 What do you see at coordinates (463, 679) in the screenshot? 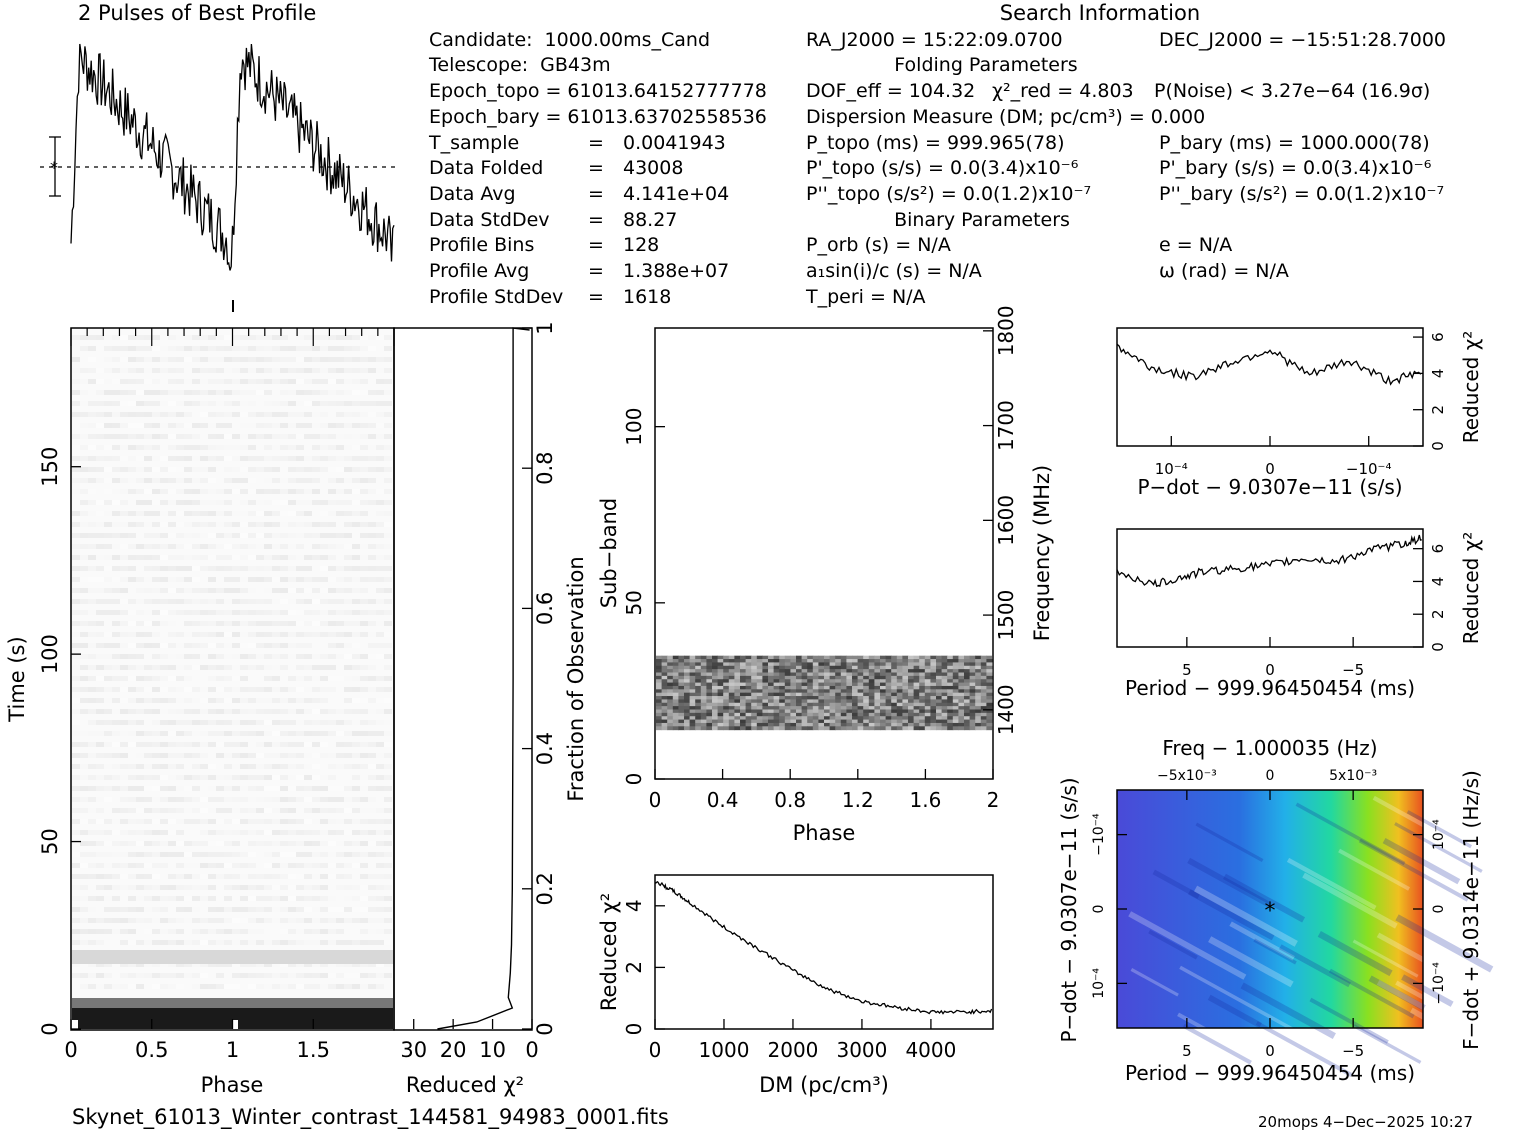
I see `time-redchi-frame` at bounding box center [463, 679].